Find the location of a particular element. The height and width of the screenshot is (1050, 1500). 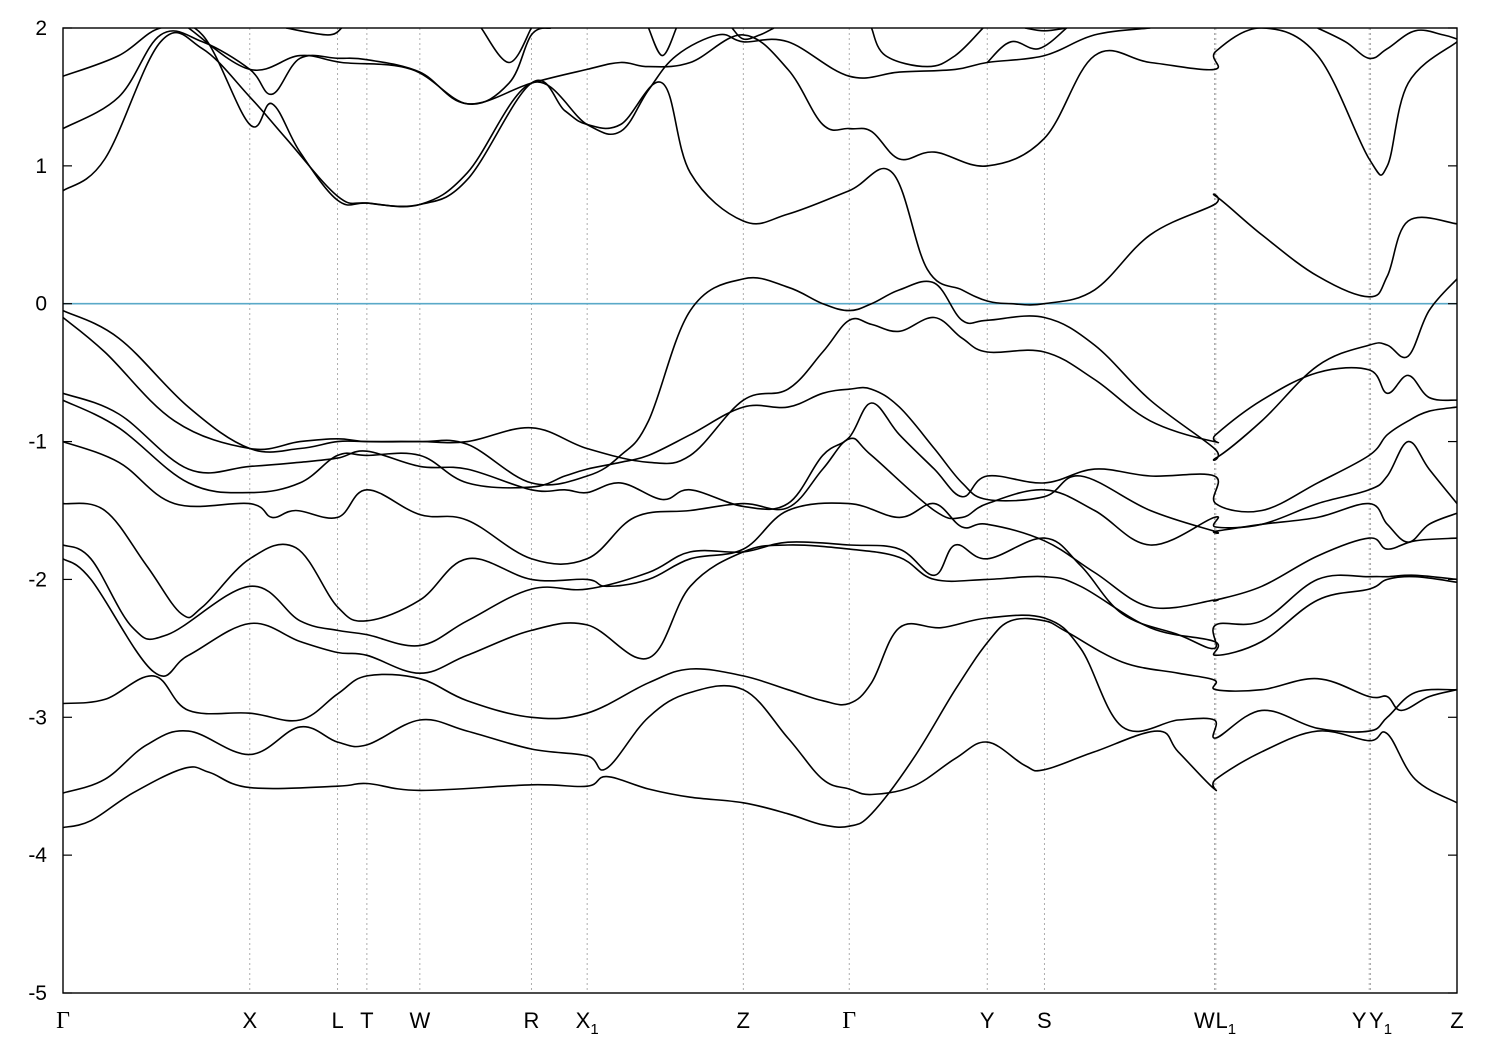

y-tick-label: -1 is located at coordinates (37, 442).